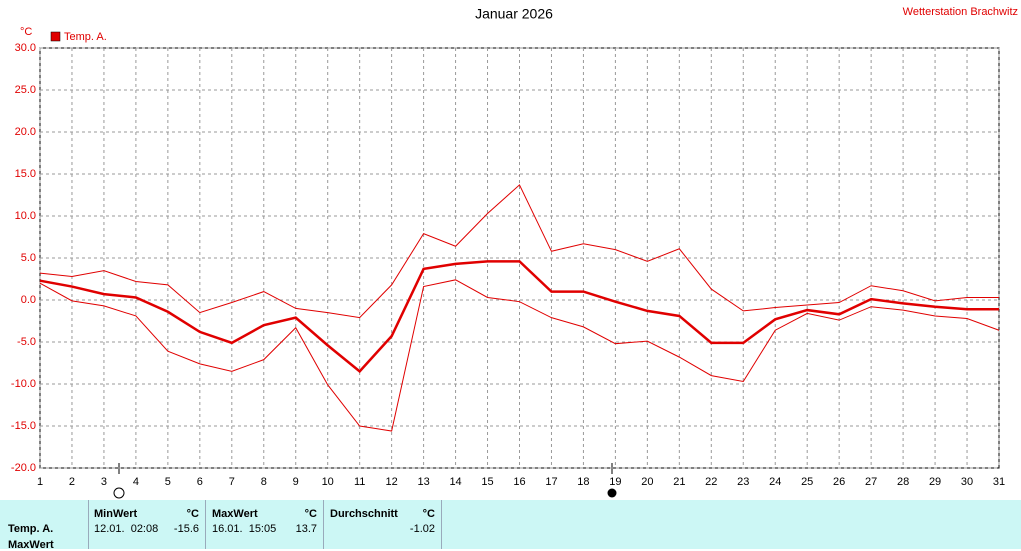  I want to click on x-tick-label: 26, so click(839, 482).